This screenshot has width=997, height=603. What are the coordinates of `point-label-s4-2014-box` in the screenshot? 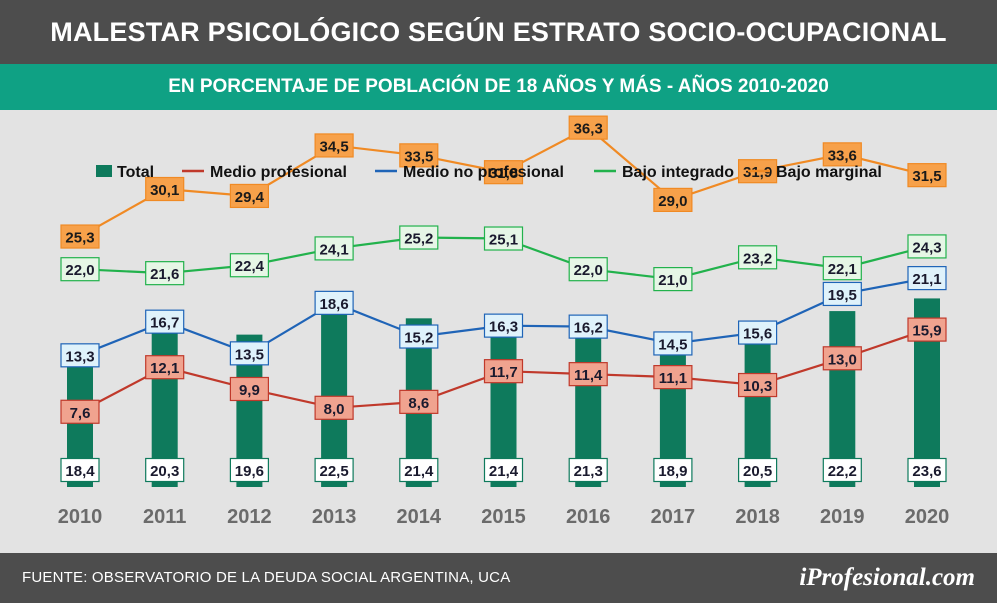 It's located at (419, 155).